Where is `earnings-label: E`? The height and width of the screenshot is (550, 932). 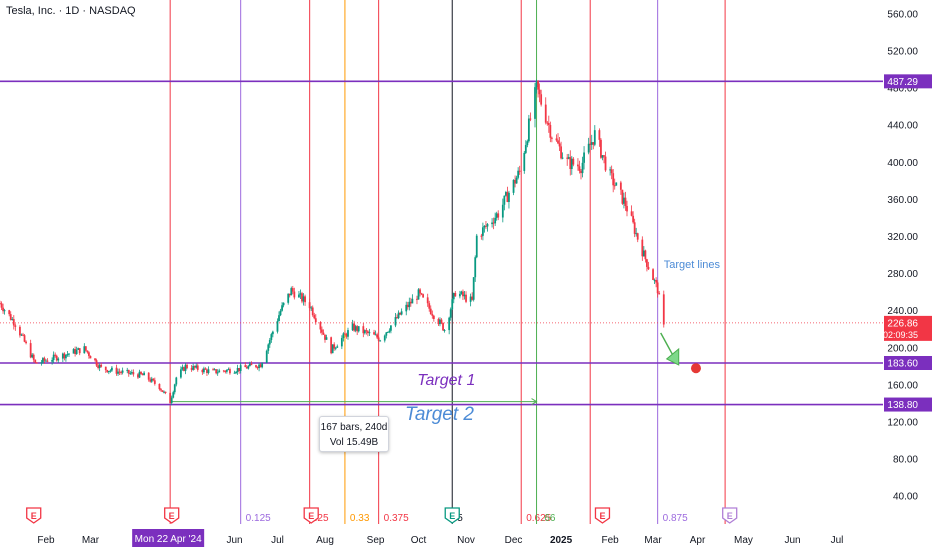 earnings-label: E is located at coordinates (452, 516).